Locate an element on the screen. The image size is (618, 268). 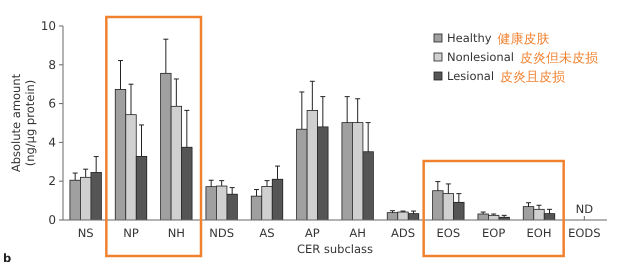
annotation: ND is located at coordinates (585, 209).